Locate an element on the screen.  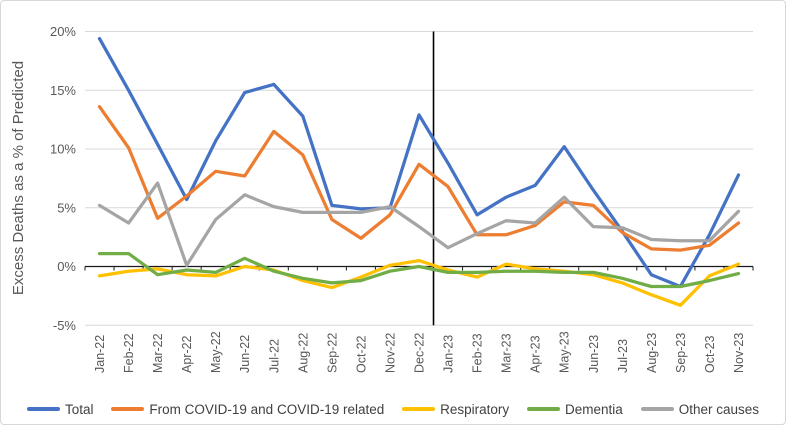
y-axis-title: Excess Deaths as a % of Predicted is located at coordinates (18, 178).